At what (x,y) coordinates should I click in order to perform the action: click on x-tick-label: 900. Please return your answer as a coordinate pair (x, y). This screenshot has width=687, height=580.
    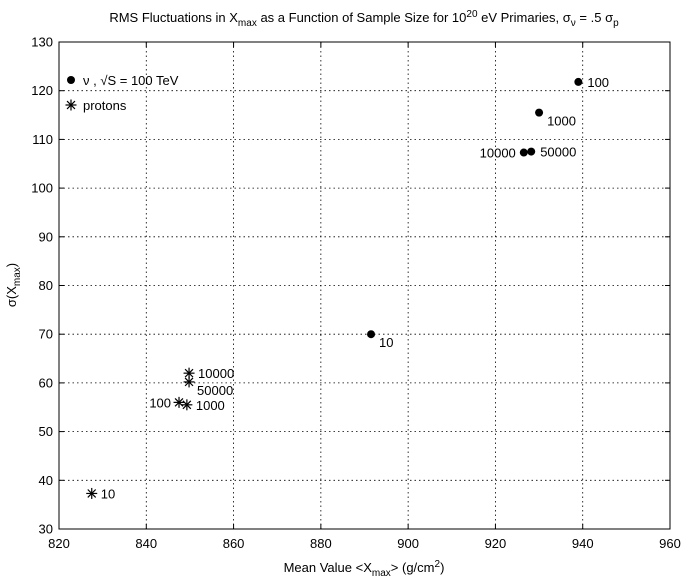
    Looking at the image, I should click on (408, 543).